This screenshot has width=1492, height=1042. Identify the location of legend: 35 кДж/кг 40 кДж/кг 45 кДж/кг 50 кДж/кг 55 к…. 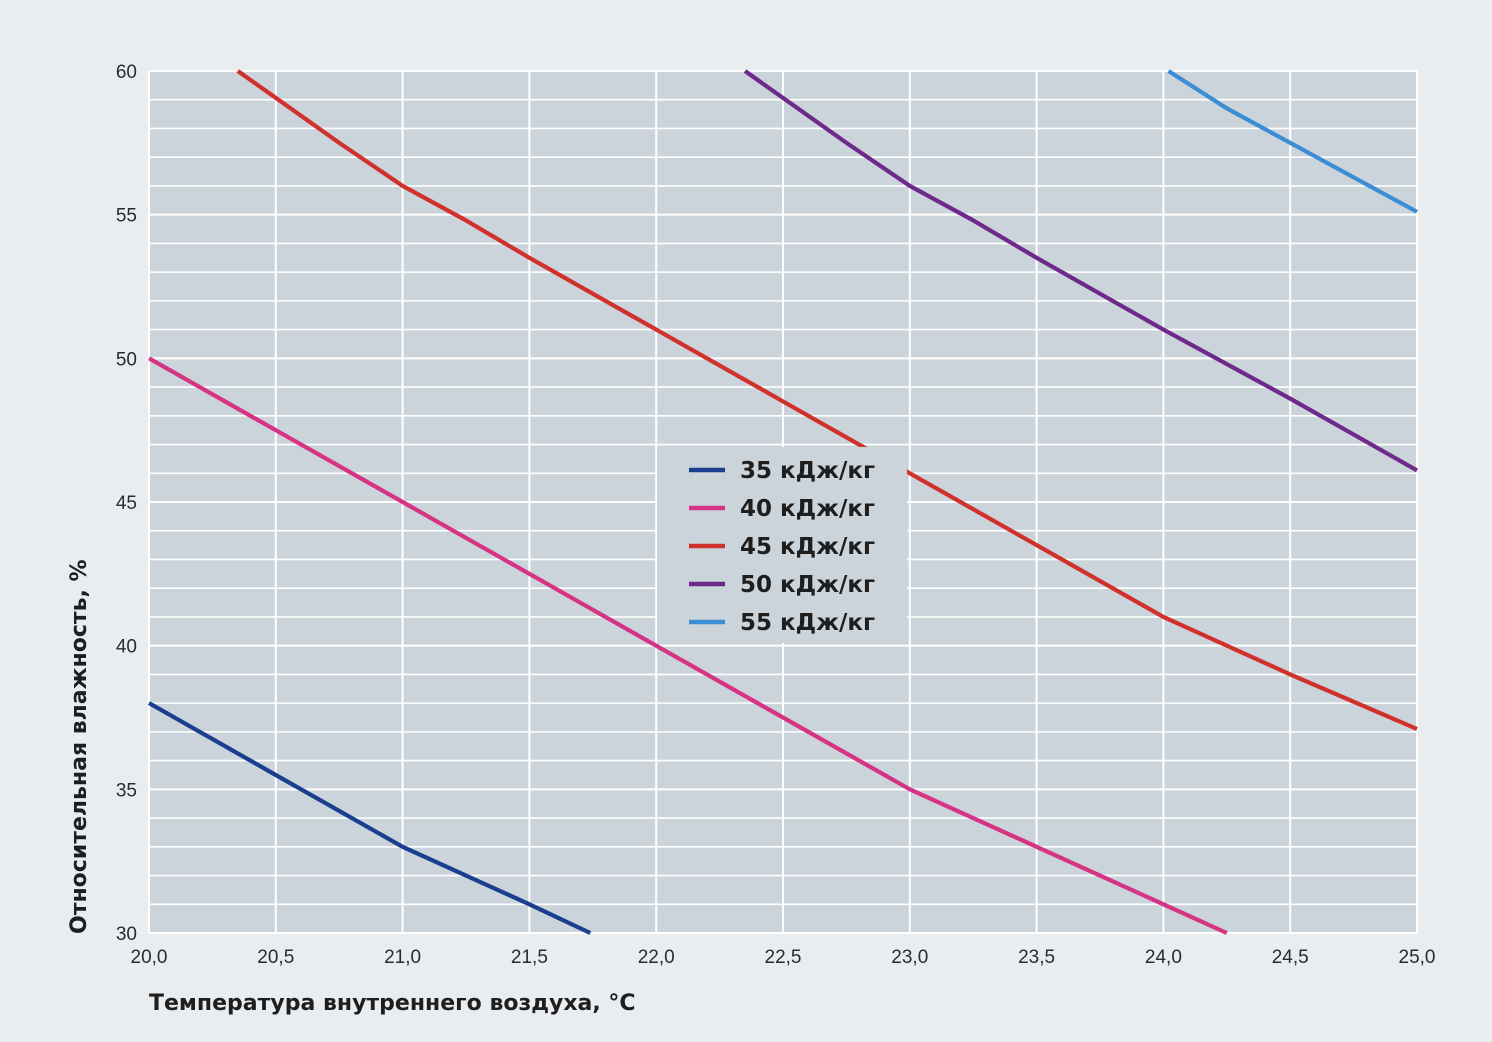
(782, 545).